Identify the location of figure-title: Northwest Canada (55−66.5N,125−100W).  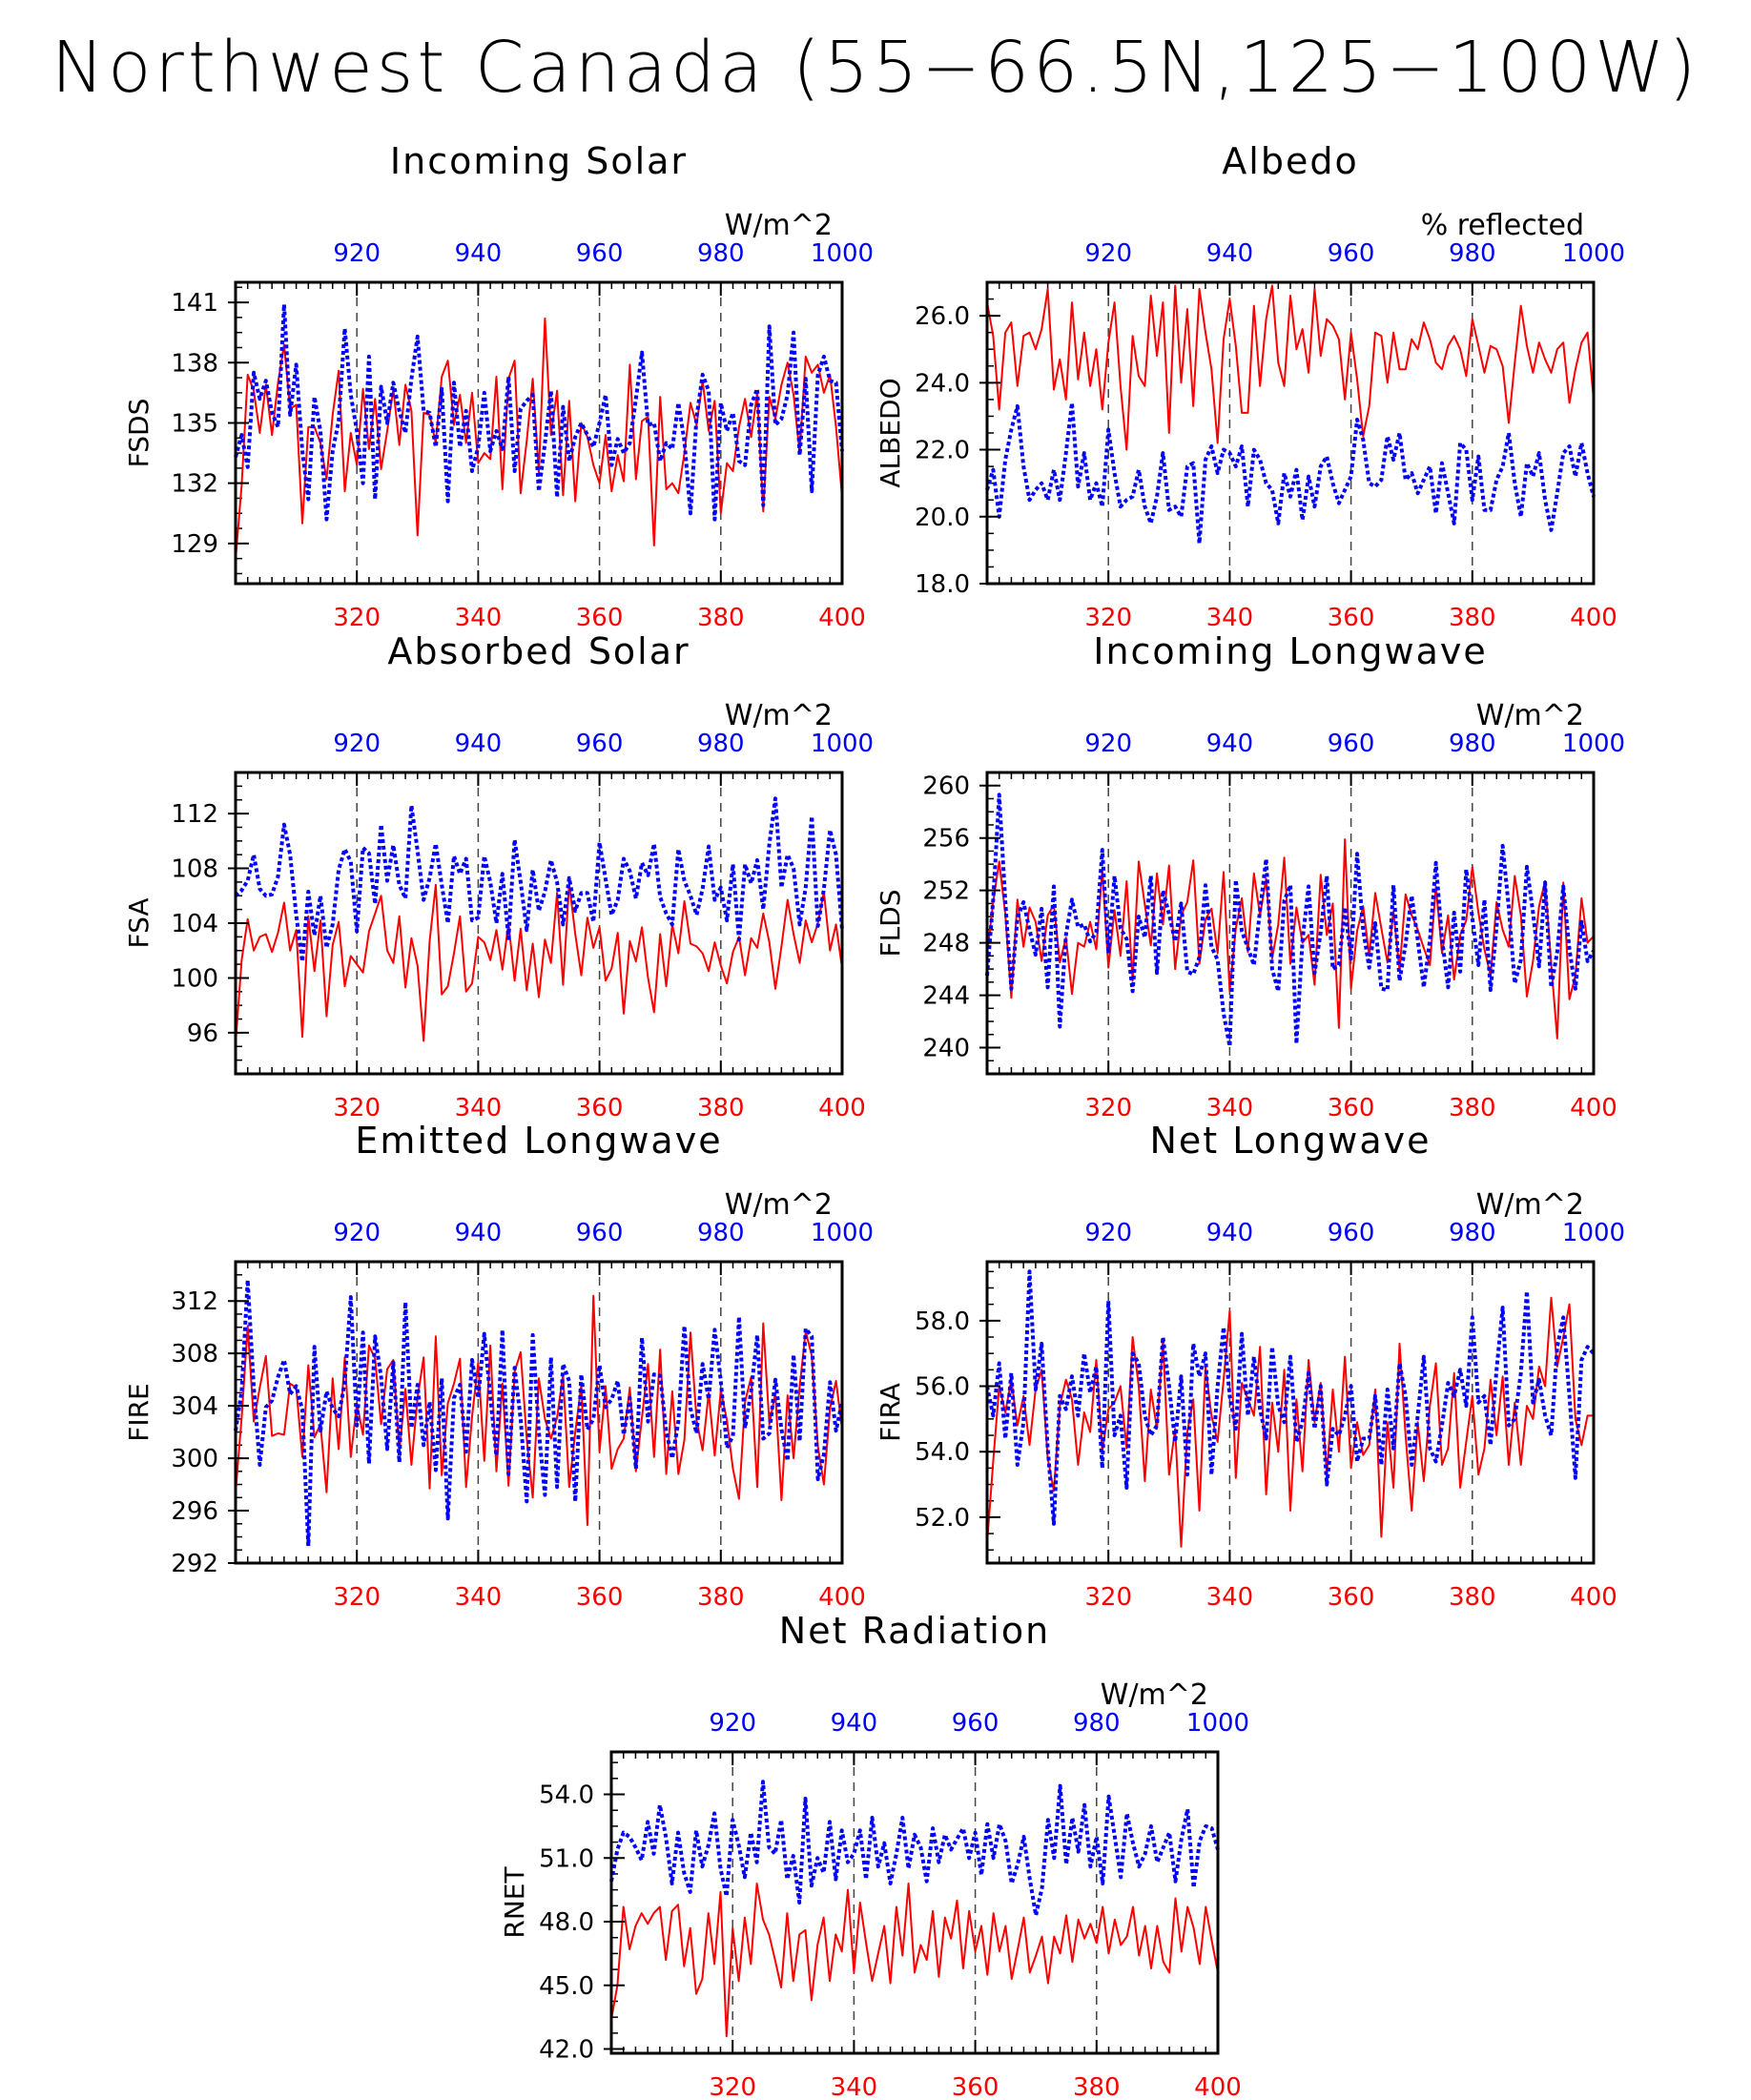
(875, 68).